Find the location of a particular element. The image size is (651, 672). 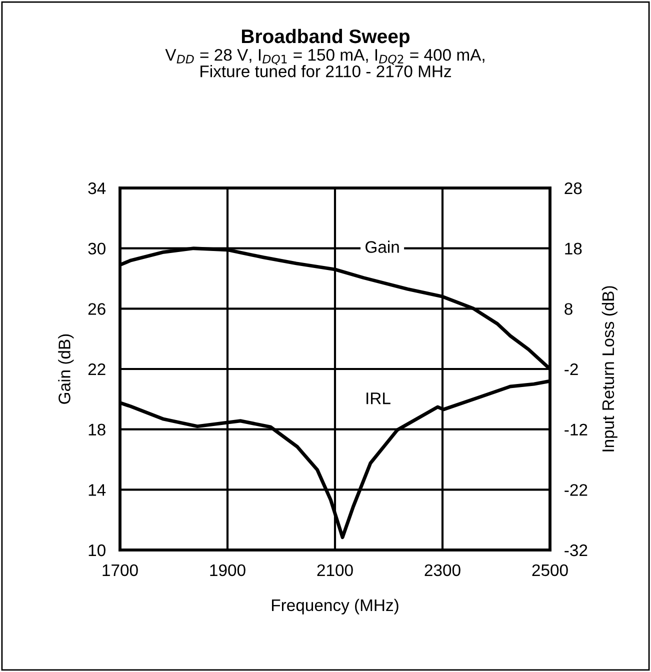

y2-tick-label: -2 is located at coordinates (571, 369).